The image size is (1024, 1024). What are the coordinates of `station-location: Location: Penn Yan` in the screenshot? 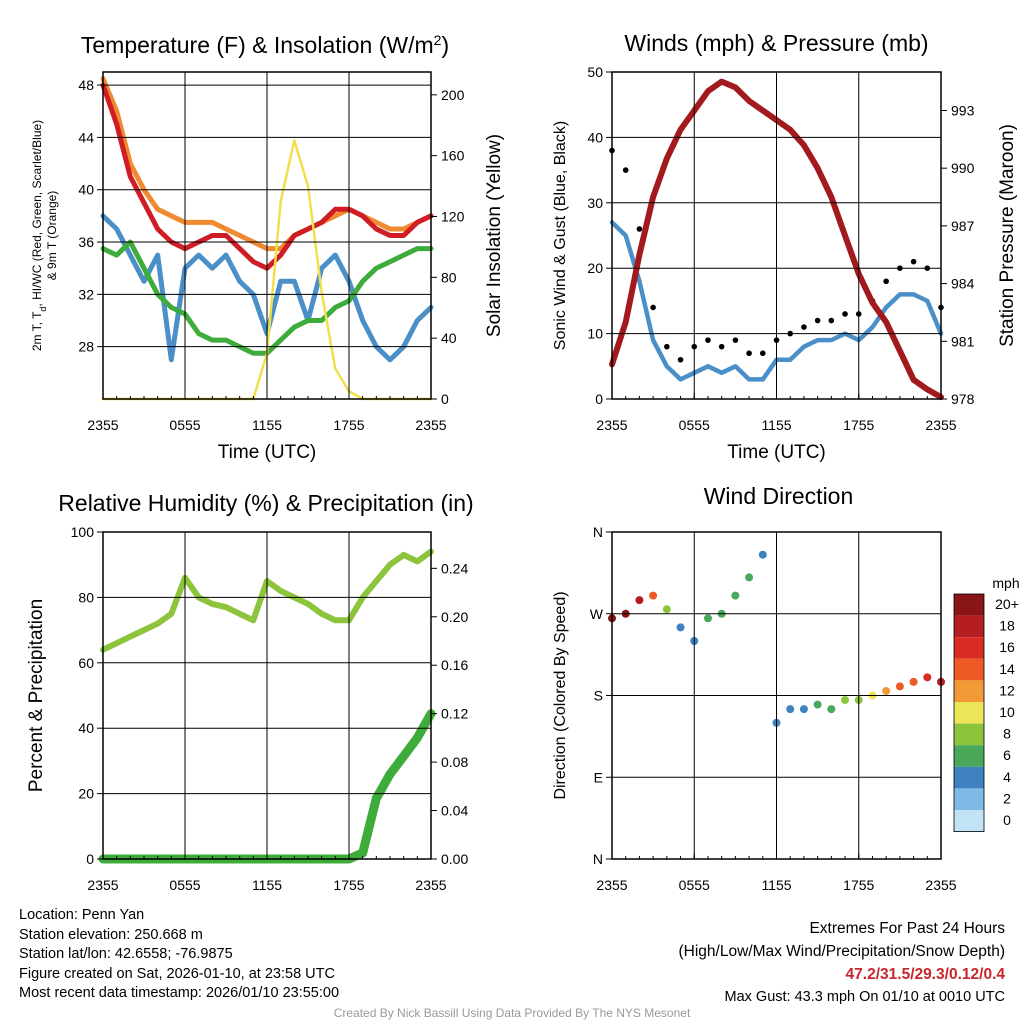 It's located at (82, 915).